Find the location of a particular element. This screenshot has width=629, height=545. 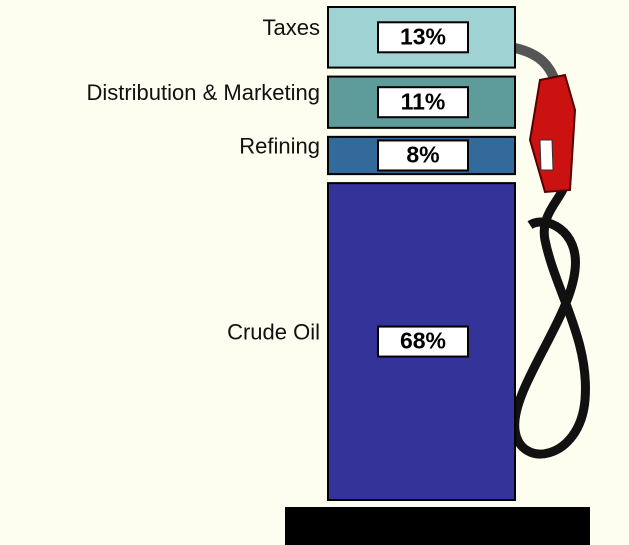

hose is located at coordinates (550, 321).